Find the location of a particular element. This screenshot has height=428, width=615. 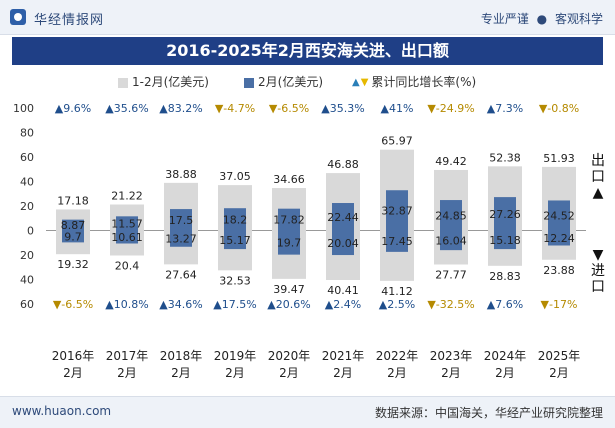

export-month-label: 8.87 is located at coordinates (73, 225).